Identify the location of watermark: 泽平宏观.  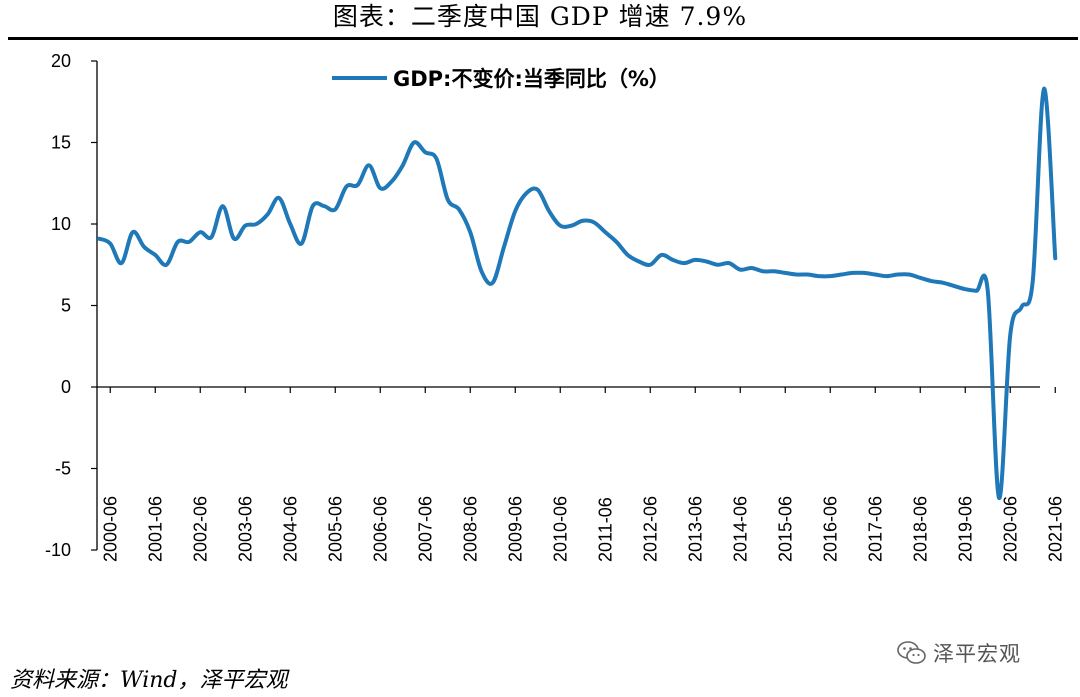
(959, 653).